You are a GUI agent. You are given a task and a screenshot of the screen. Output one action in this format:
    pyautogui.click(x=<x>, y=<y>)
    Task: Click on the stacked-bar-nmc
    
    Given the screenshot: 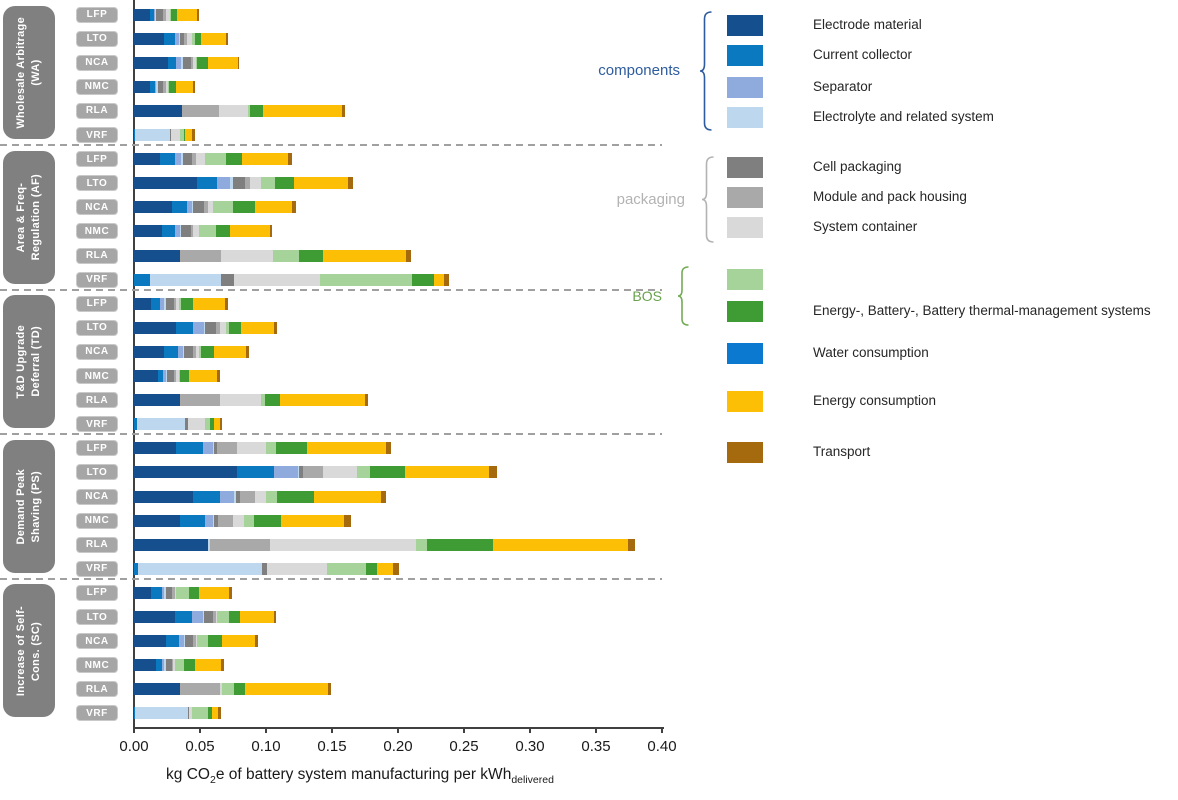 What is the action you would take?
    pyautogui.click(x=164, y=86)
    